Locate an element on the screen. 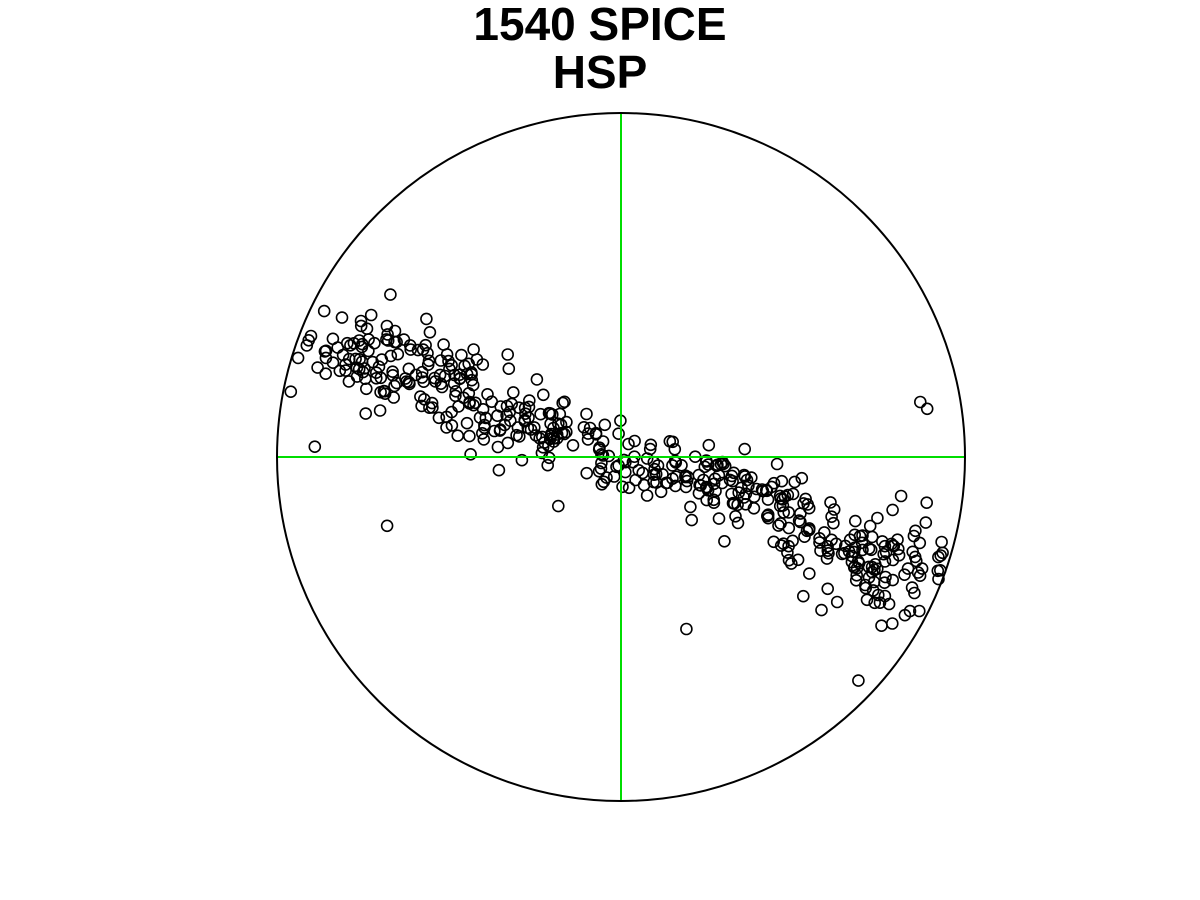 The height and width of the screenshot is (900, 1200). chart-title-line-2: HSP is located at coordinates (600, 72).